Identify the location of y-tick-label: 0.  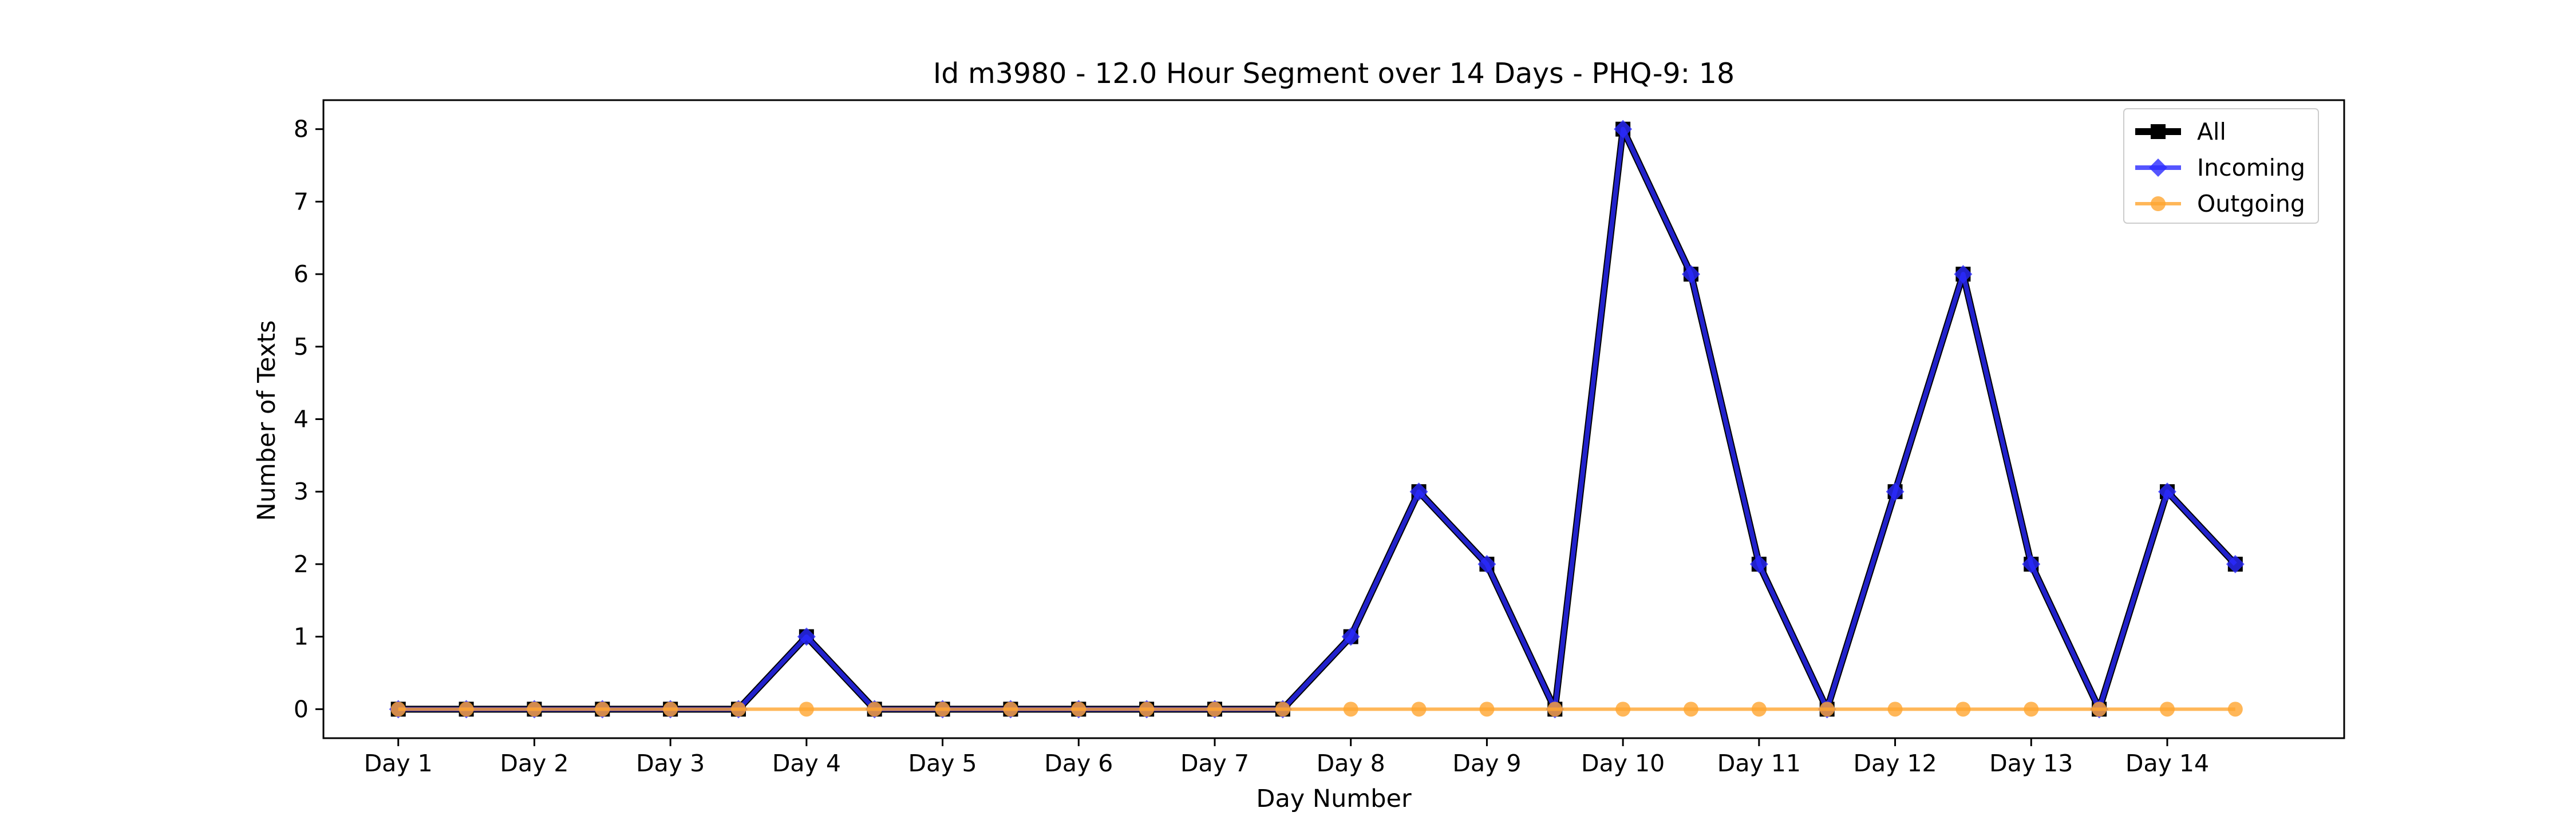
(301, 709).